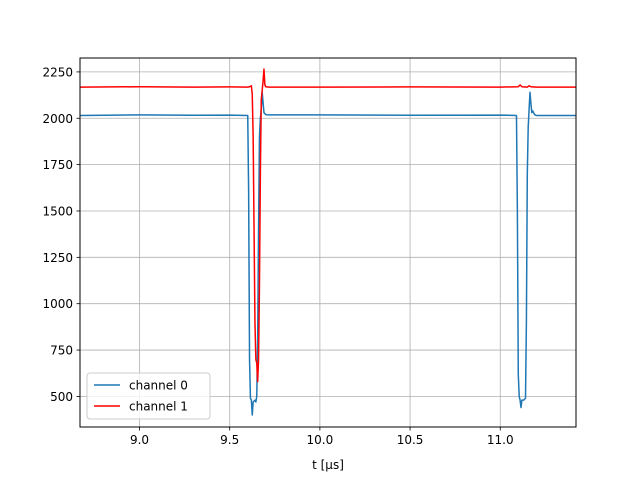 Image resolution: width=640 pixels, height=480 pixels. Describe the element at coordinates (320, 440) in the screenshot. I see `x-tick-label: 10.0` at that location.